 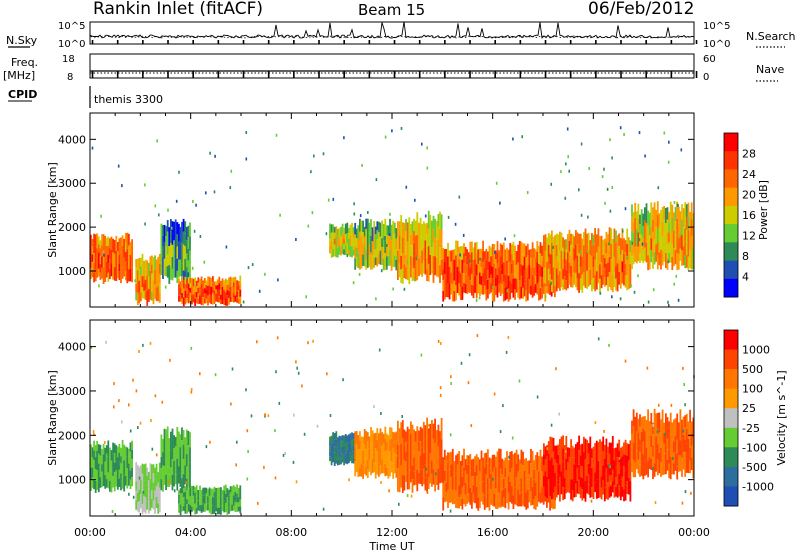 What do you see at coordinates (391, 10) in the screenshot?
I see `beam-label: Beam 15` at bounding box center [391, 10].